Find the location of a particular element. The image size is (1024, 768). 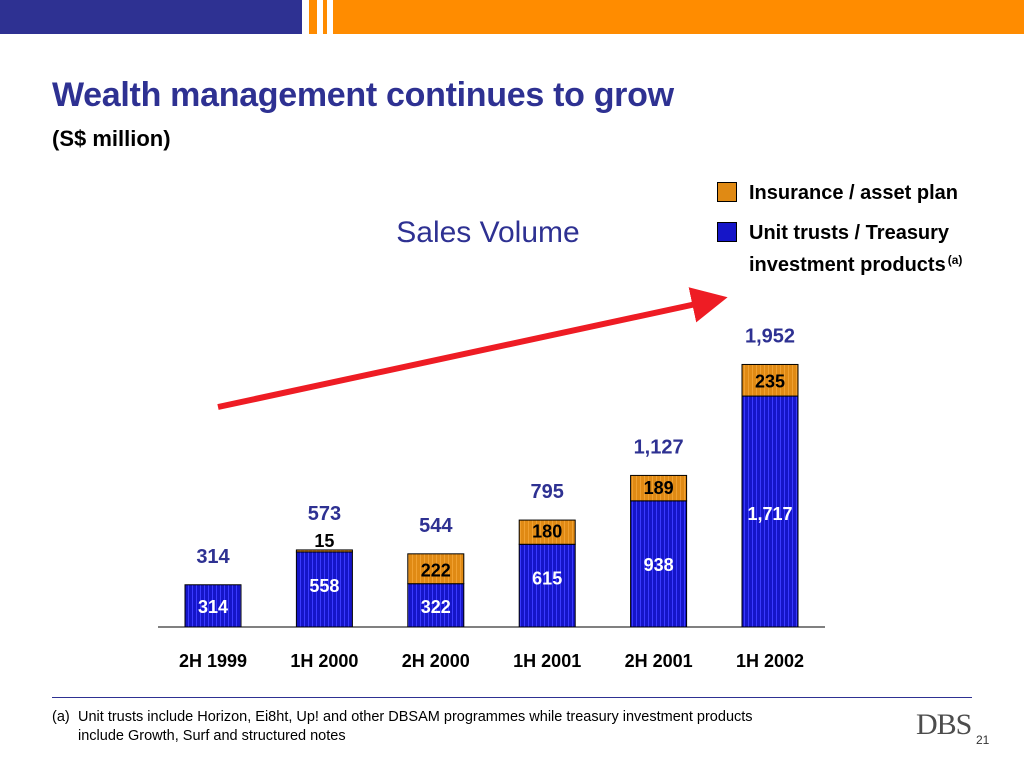

x-tick-label-1: 1H 2000 is located at coordinates (324, 661).